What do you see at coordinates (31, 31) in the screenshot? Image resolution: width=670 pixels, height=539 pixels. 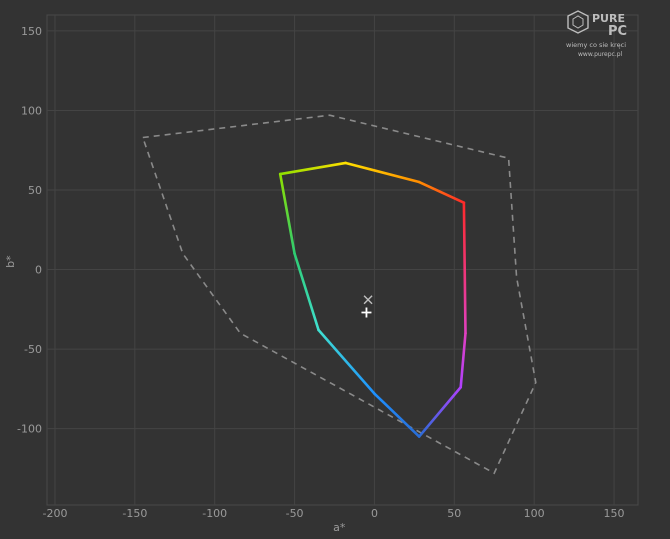 I see `y-tick-label: 150` at bounding box center [31, 31].